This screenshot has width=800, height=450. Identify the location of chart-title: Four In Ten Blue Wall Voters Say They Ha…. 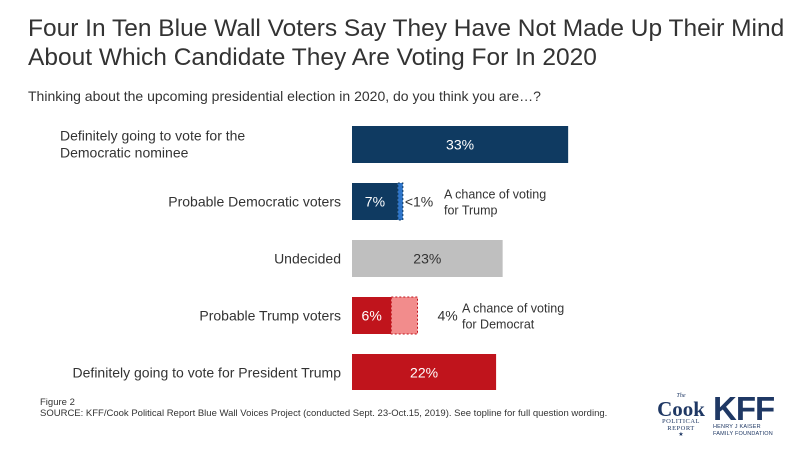
(406, 43).